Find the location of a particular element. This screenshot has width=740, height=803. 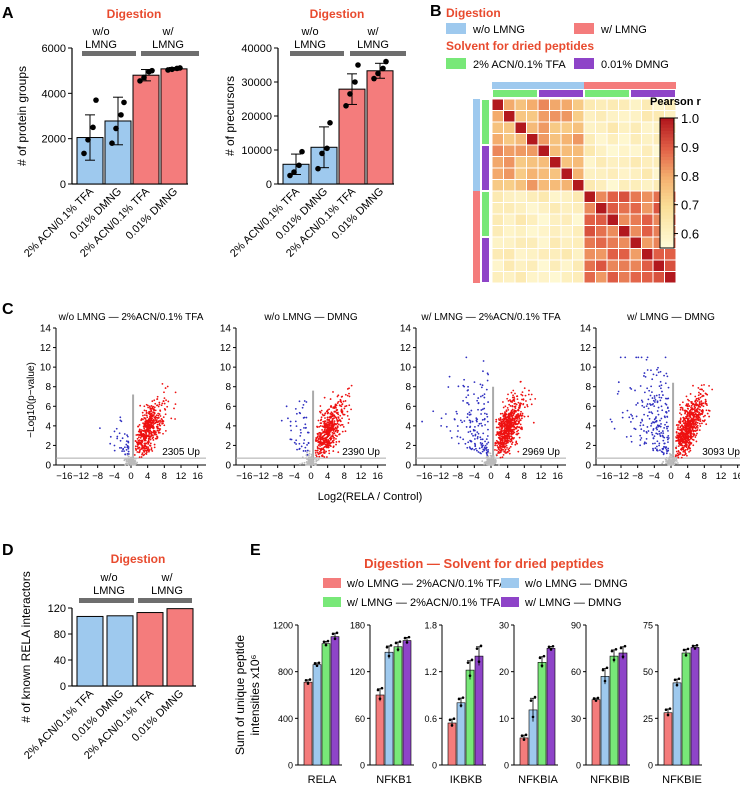

legend-e-1-swatch is located at coordinates (510, 583).